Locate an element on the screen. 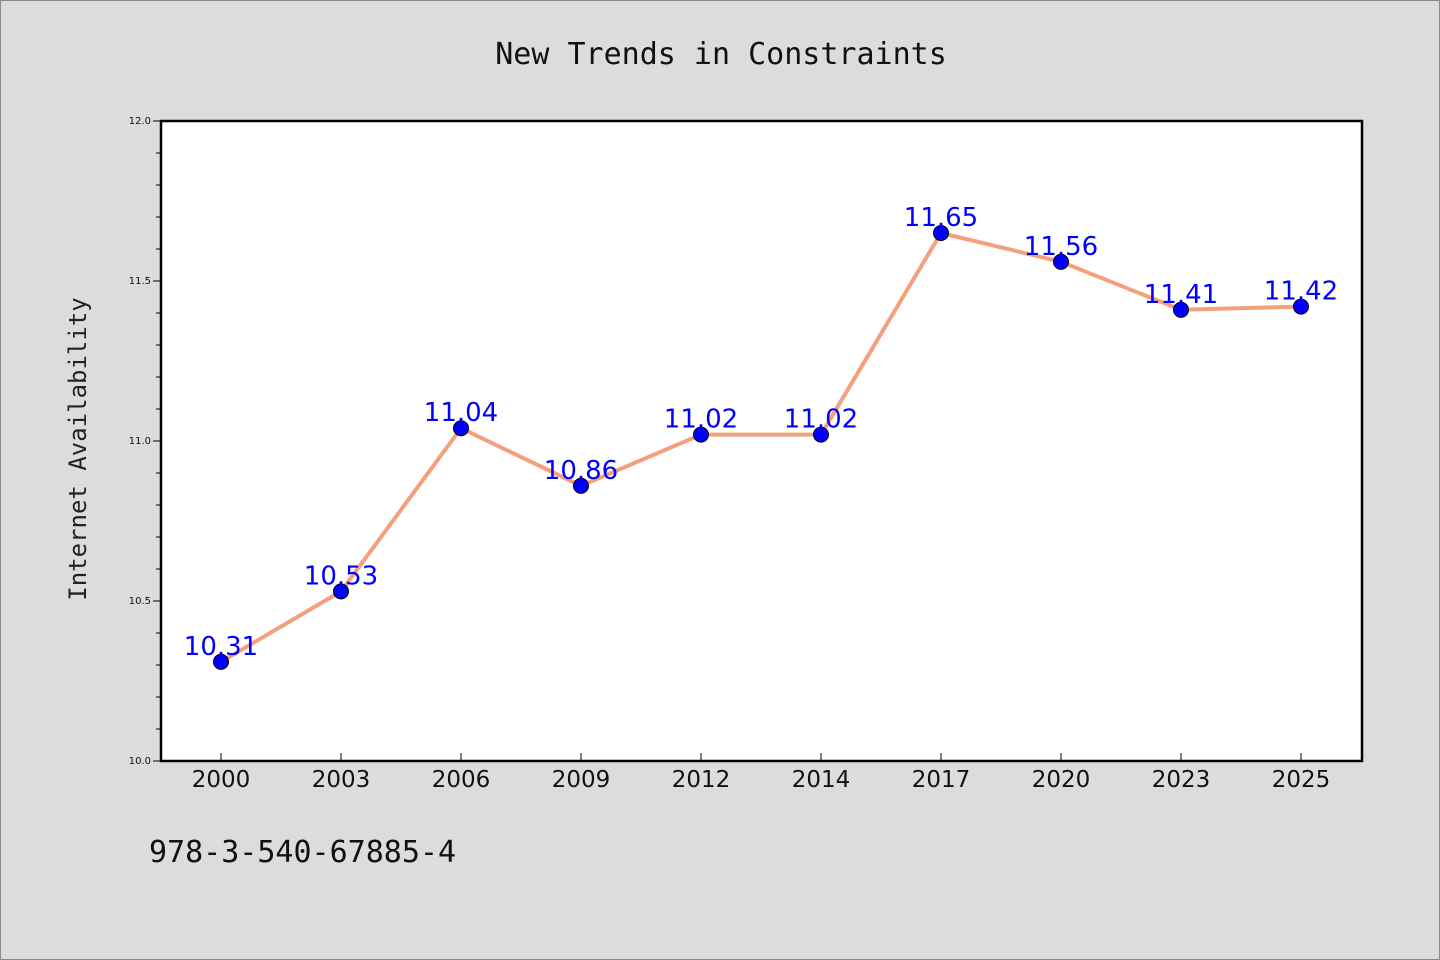 Image resolution: width=1440 pixels, height=960 pixels. x-tick-label: 2006 is located at coordinates (461, 780).